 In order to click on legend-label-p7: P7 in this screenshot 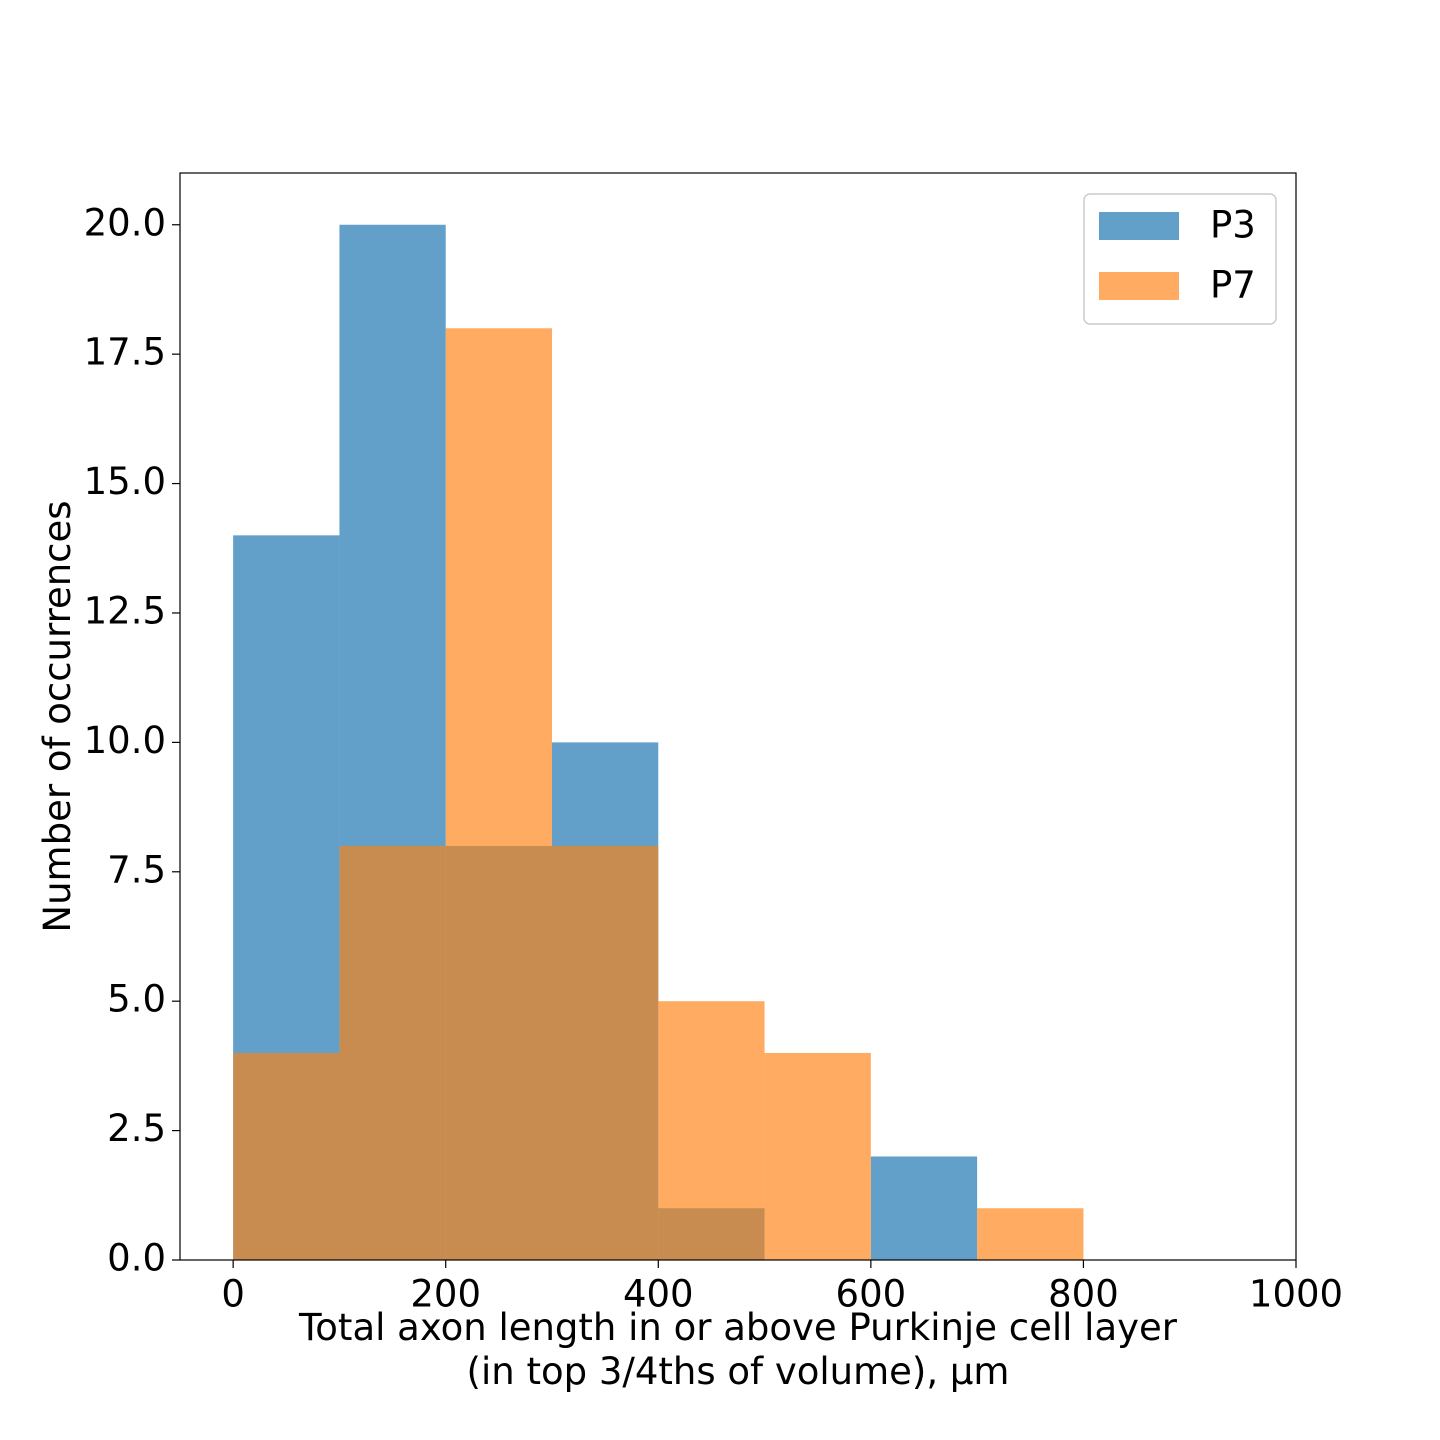, I will do `click(1233, 285)`.